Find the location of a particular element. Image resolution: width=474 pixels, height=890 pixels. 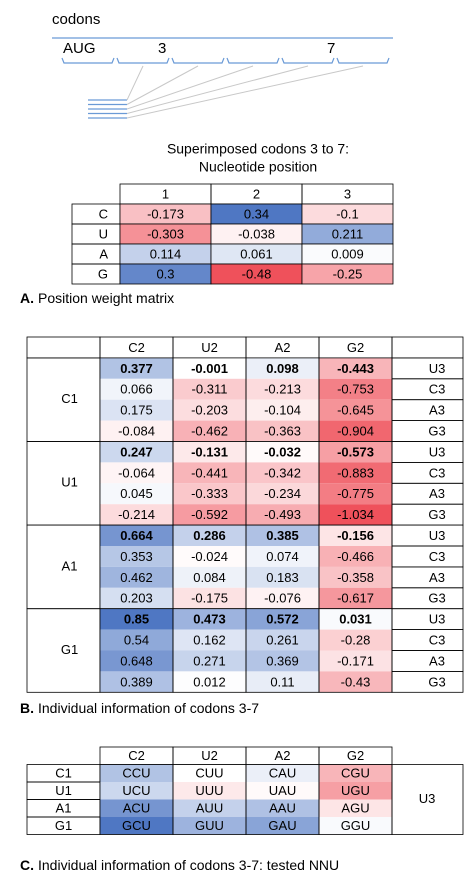

cell-value: 0.203 is located at coordinates (136, 598).